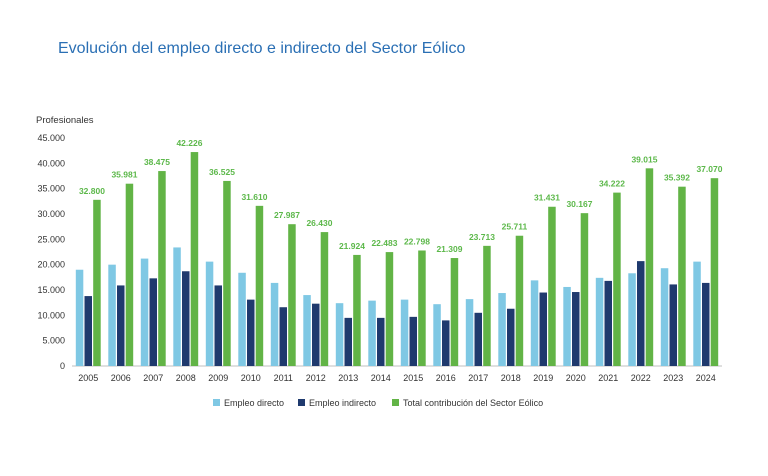  What do you see at coordinates (547, 198) in the screenshot?
I see `data-label-total-2019: 31.431` at bounding box center [547, 198].